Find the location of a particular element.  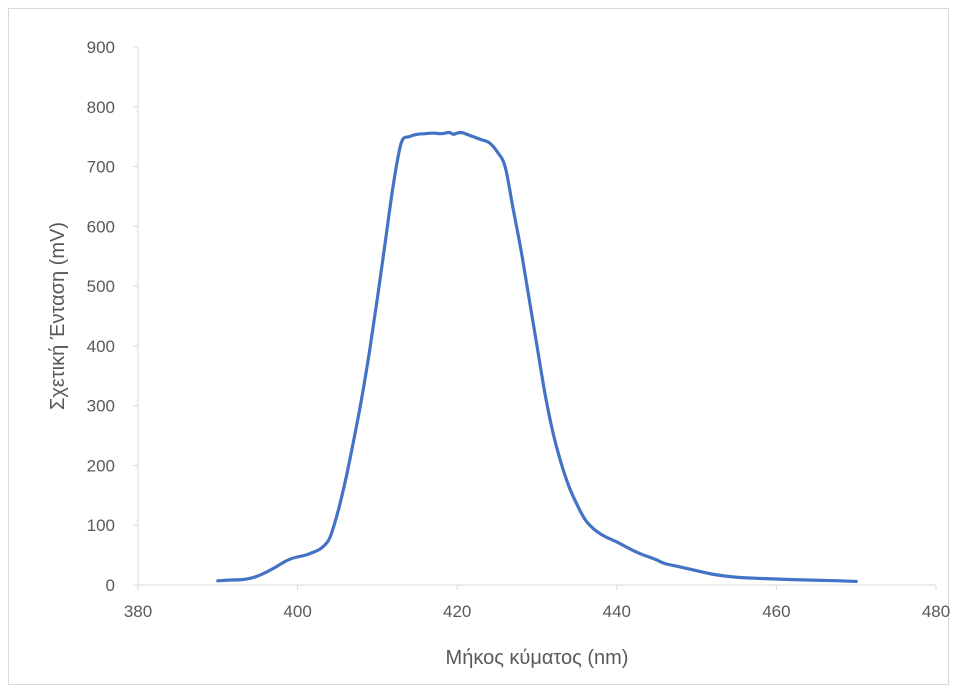

y-tick-label: 500 is located at coordinates (101, 286).